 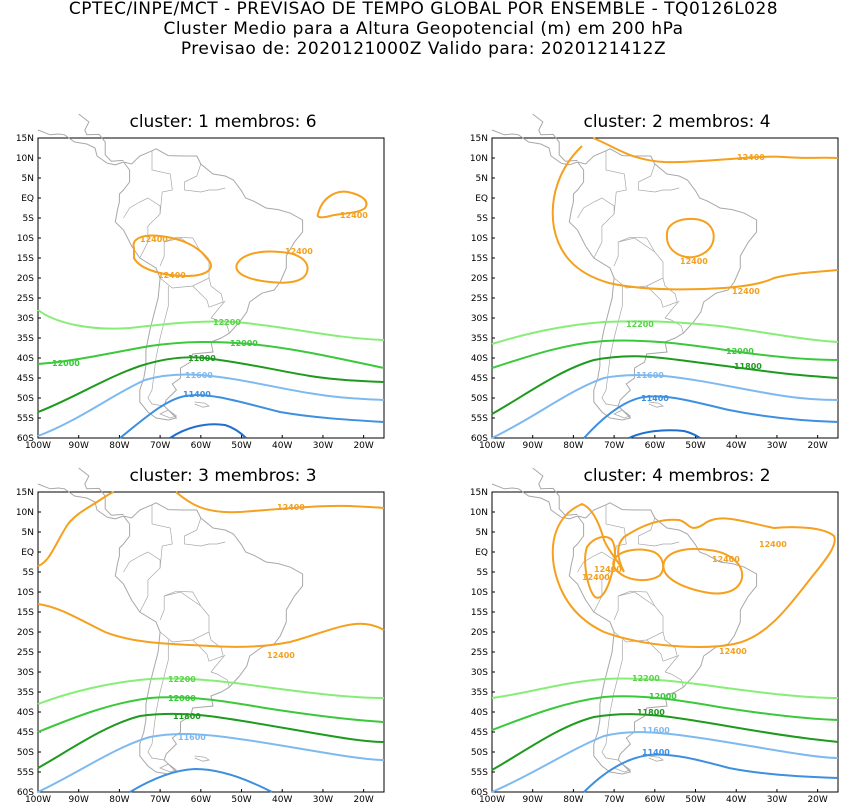 What do you see at coordinates (479, 773) in the screenshot?
I see `lat-tick-label: 55S` at bounding box center [479, 773].